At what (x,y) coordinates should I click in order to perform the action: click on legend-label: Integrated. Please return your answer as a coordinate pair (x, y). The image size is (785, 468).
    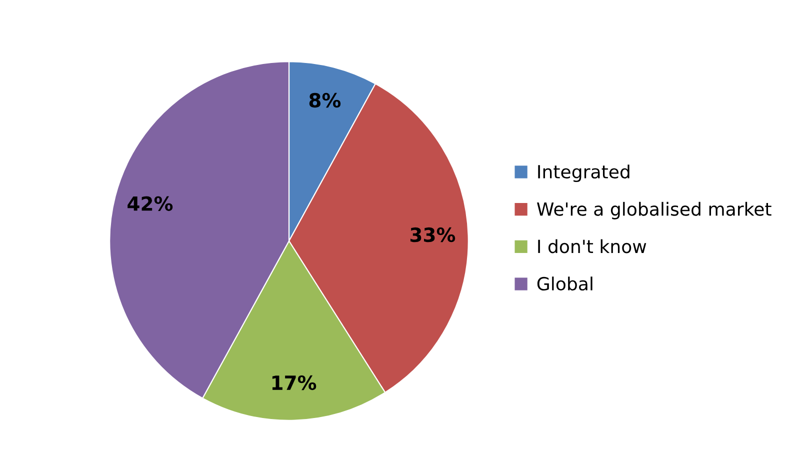
    Looking at the image, I should click on (584, 173).